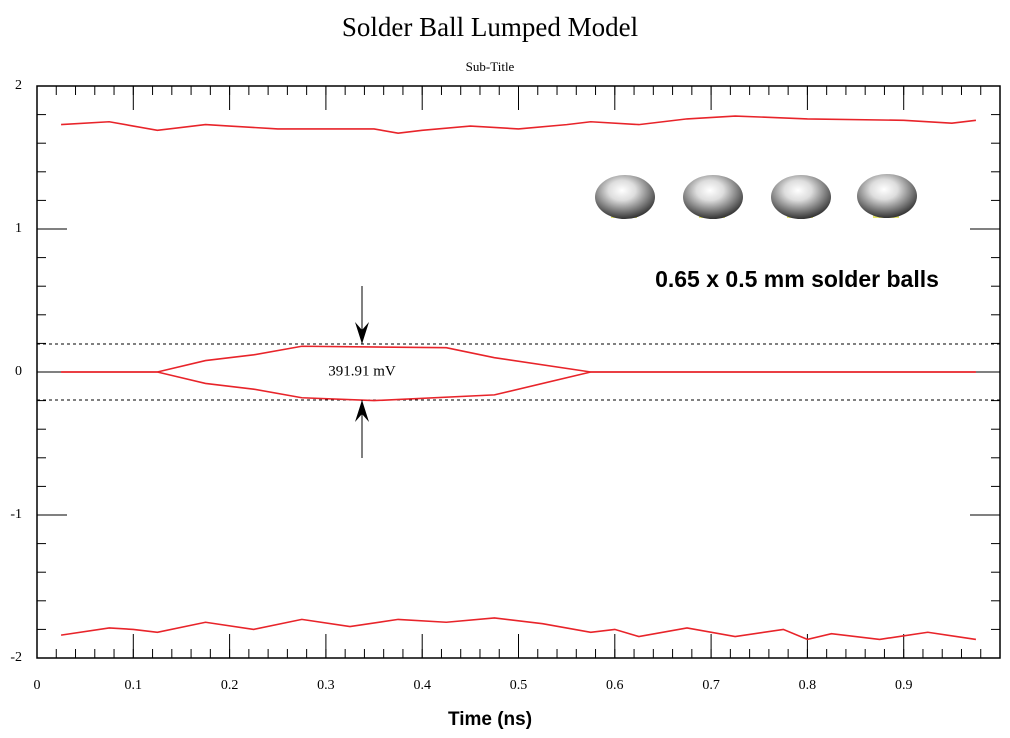 Image resolution: width=1010 pixels, height=738 pixels. I want to click on y-tick-label: 2, so click(18, 85).